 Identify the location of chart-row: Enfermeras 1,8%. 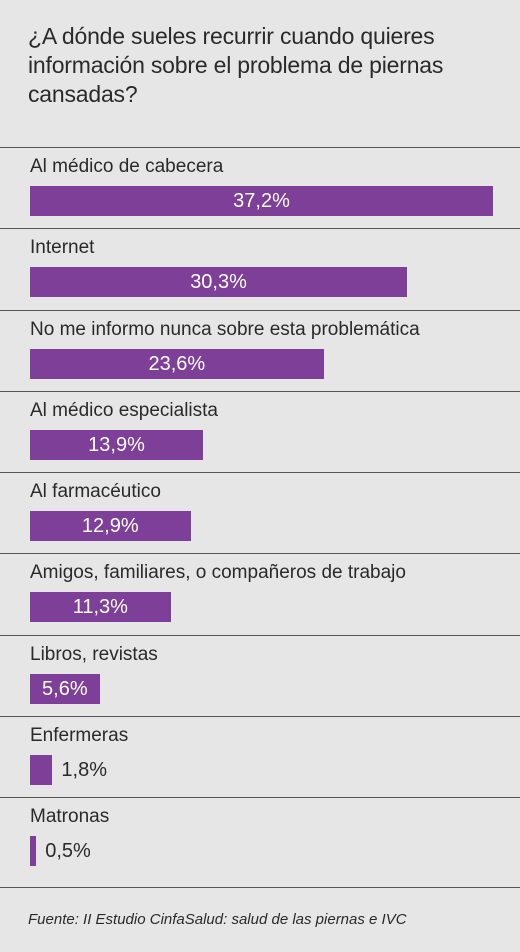
(260, 756).